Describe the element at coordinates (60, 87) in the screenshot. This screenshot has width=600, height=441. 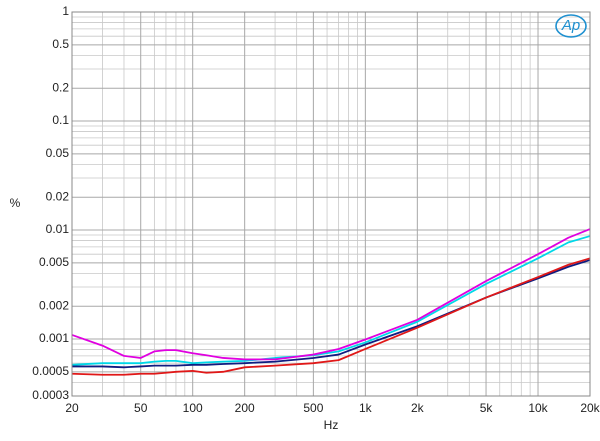
I see `y-tick-label: 0.2` at that location.